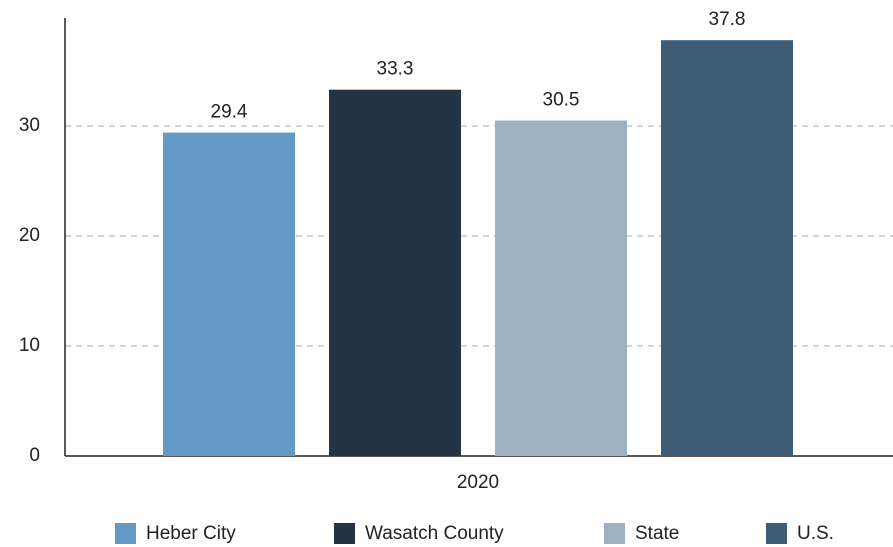 The height and width of the screenshot is (547, 893). Describe the element at coordinates (29, 345) in the screenshot. I see `y-tick-label: 10` at that location.